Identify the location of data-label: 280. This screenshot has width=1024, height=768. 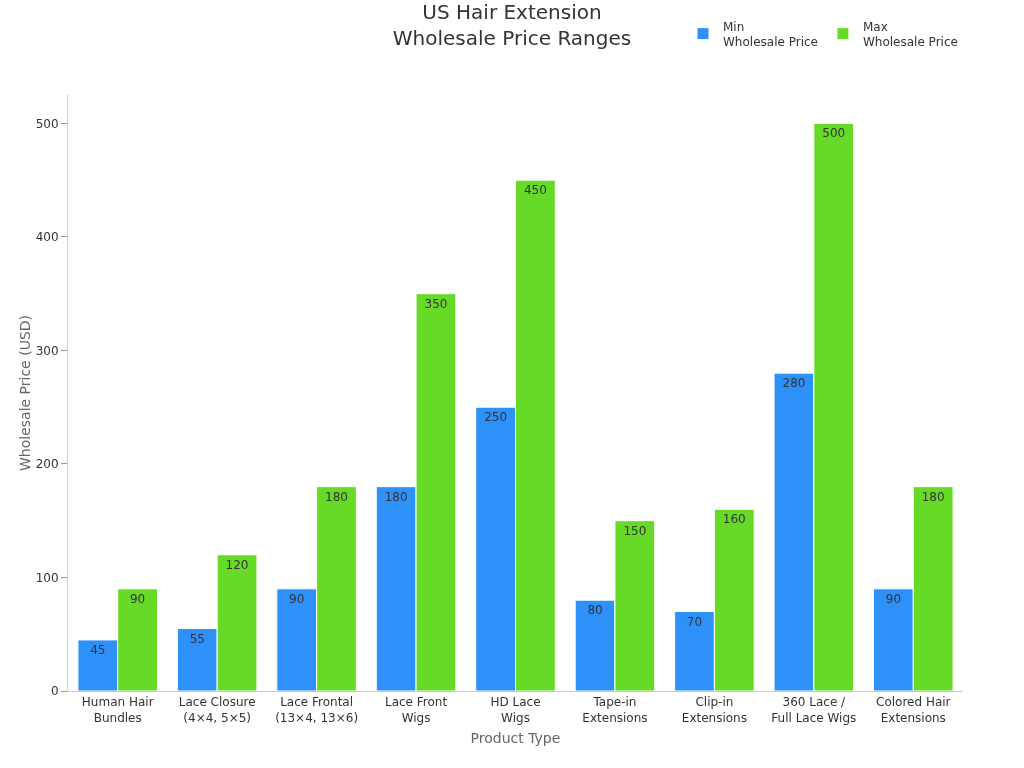
(794, 383).